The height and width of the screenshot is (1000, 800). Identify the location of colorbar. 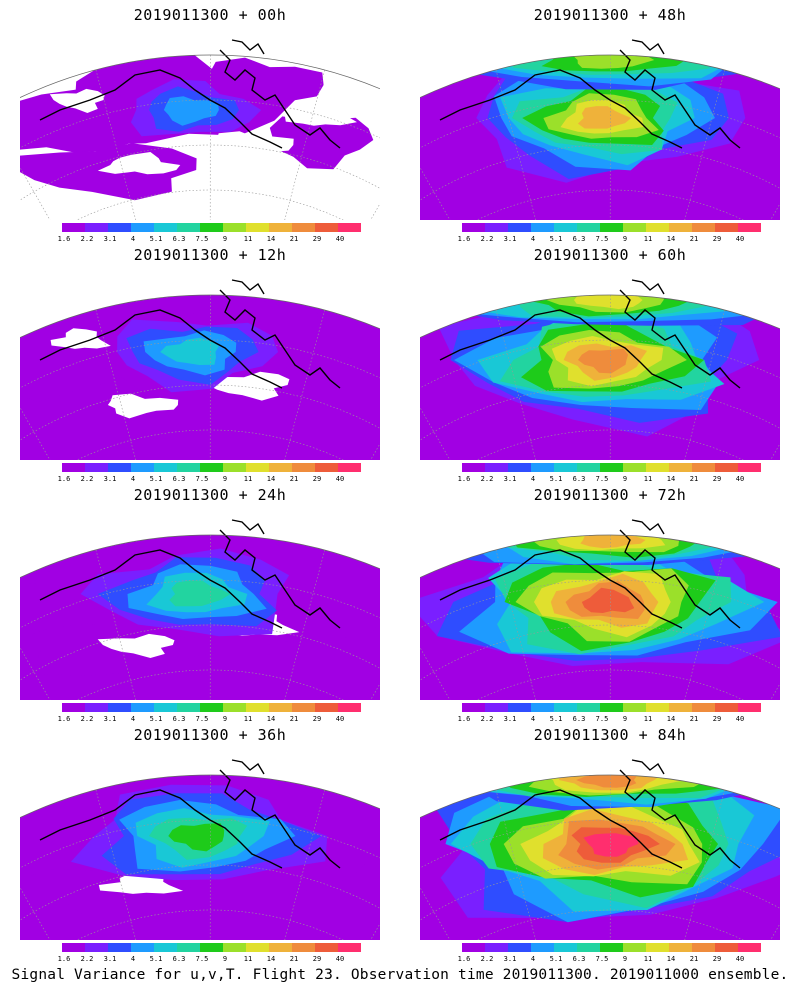
(211, 467).